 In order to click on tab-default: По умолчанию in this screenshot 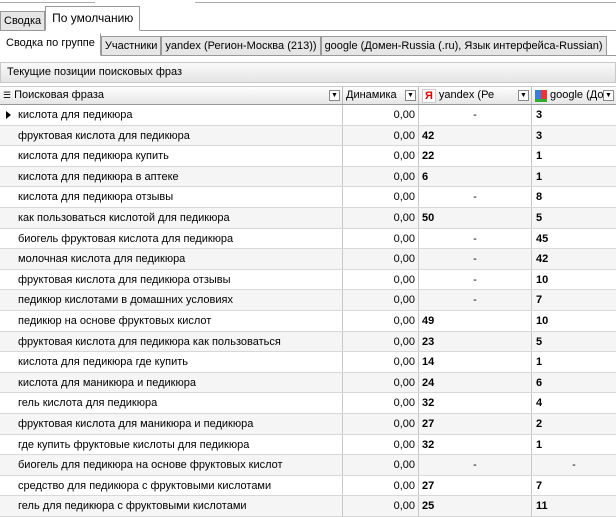, I will do `click(93, 18)`.